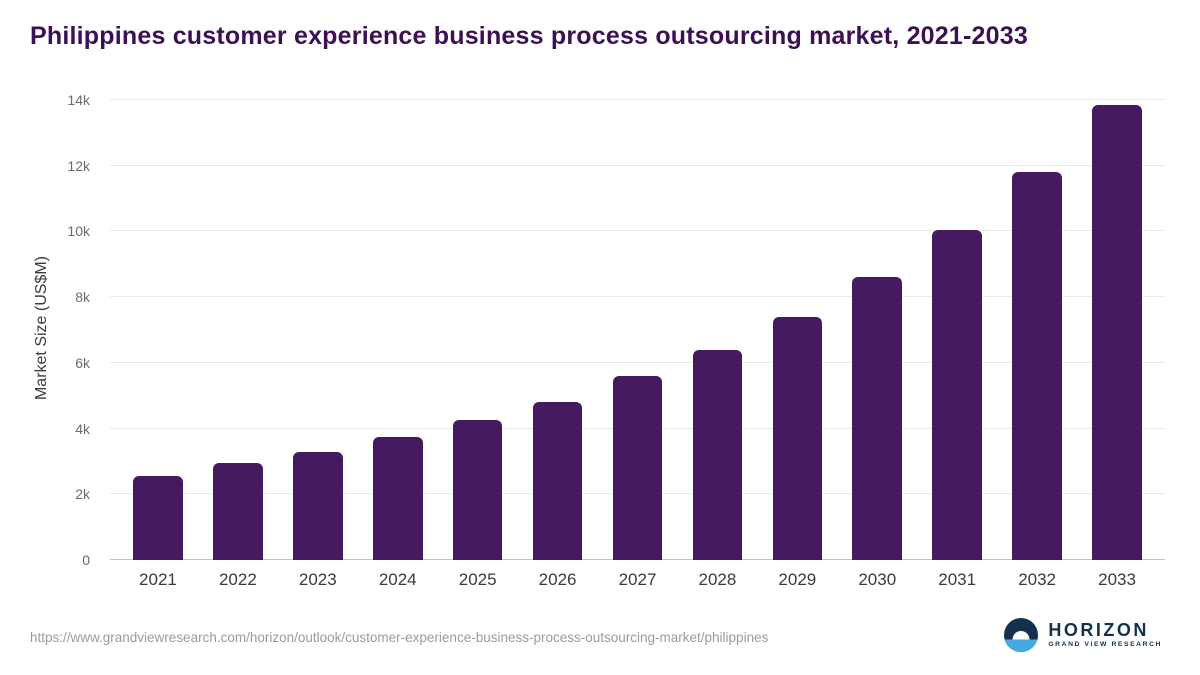 This screenshot has width=1200, height=675. What do you see at coordinates (957, 394) in the screenshot?
I see `bar-2031` at bounding box center [957, 394].